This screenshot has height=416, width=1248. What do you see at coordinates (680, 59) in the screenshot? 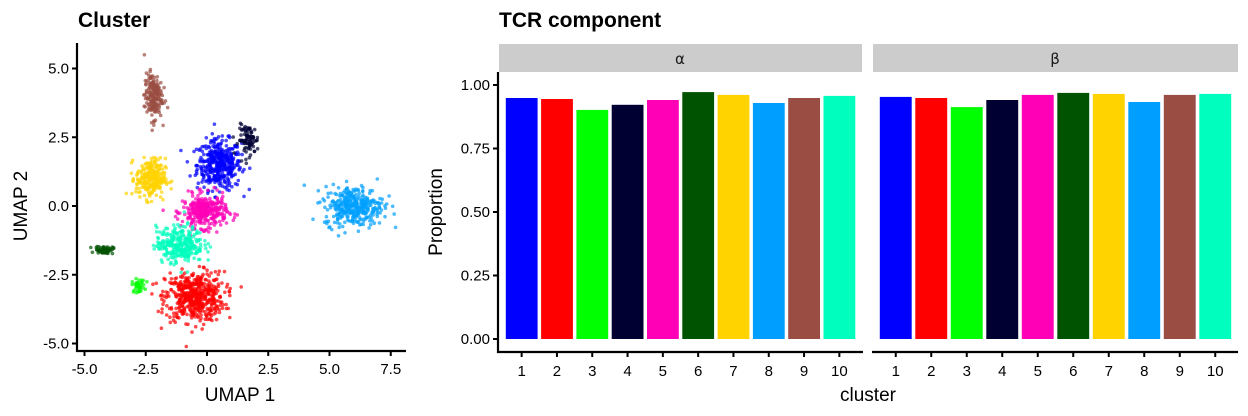
I see `facet-label-alpha: α` at bounding box center [680, 59].